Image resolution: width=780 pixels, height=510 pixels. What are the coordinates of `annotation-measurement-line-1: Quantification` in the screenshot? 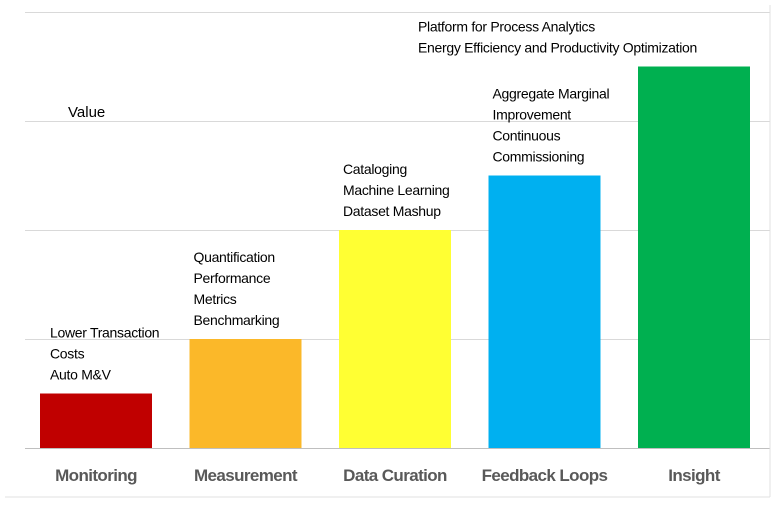 It's located at (234, 257).